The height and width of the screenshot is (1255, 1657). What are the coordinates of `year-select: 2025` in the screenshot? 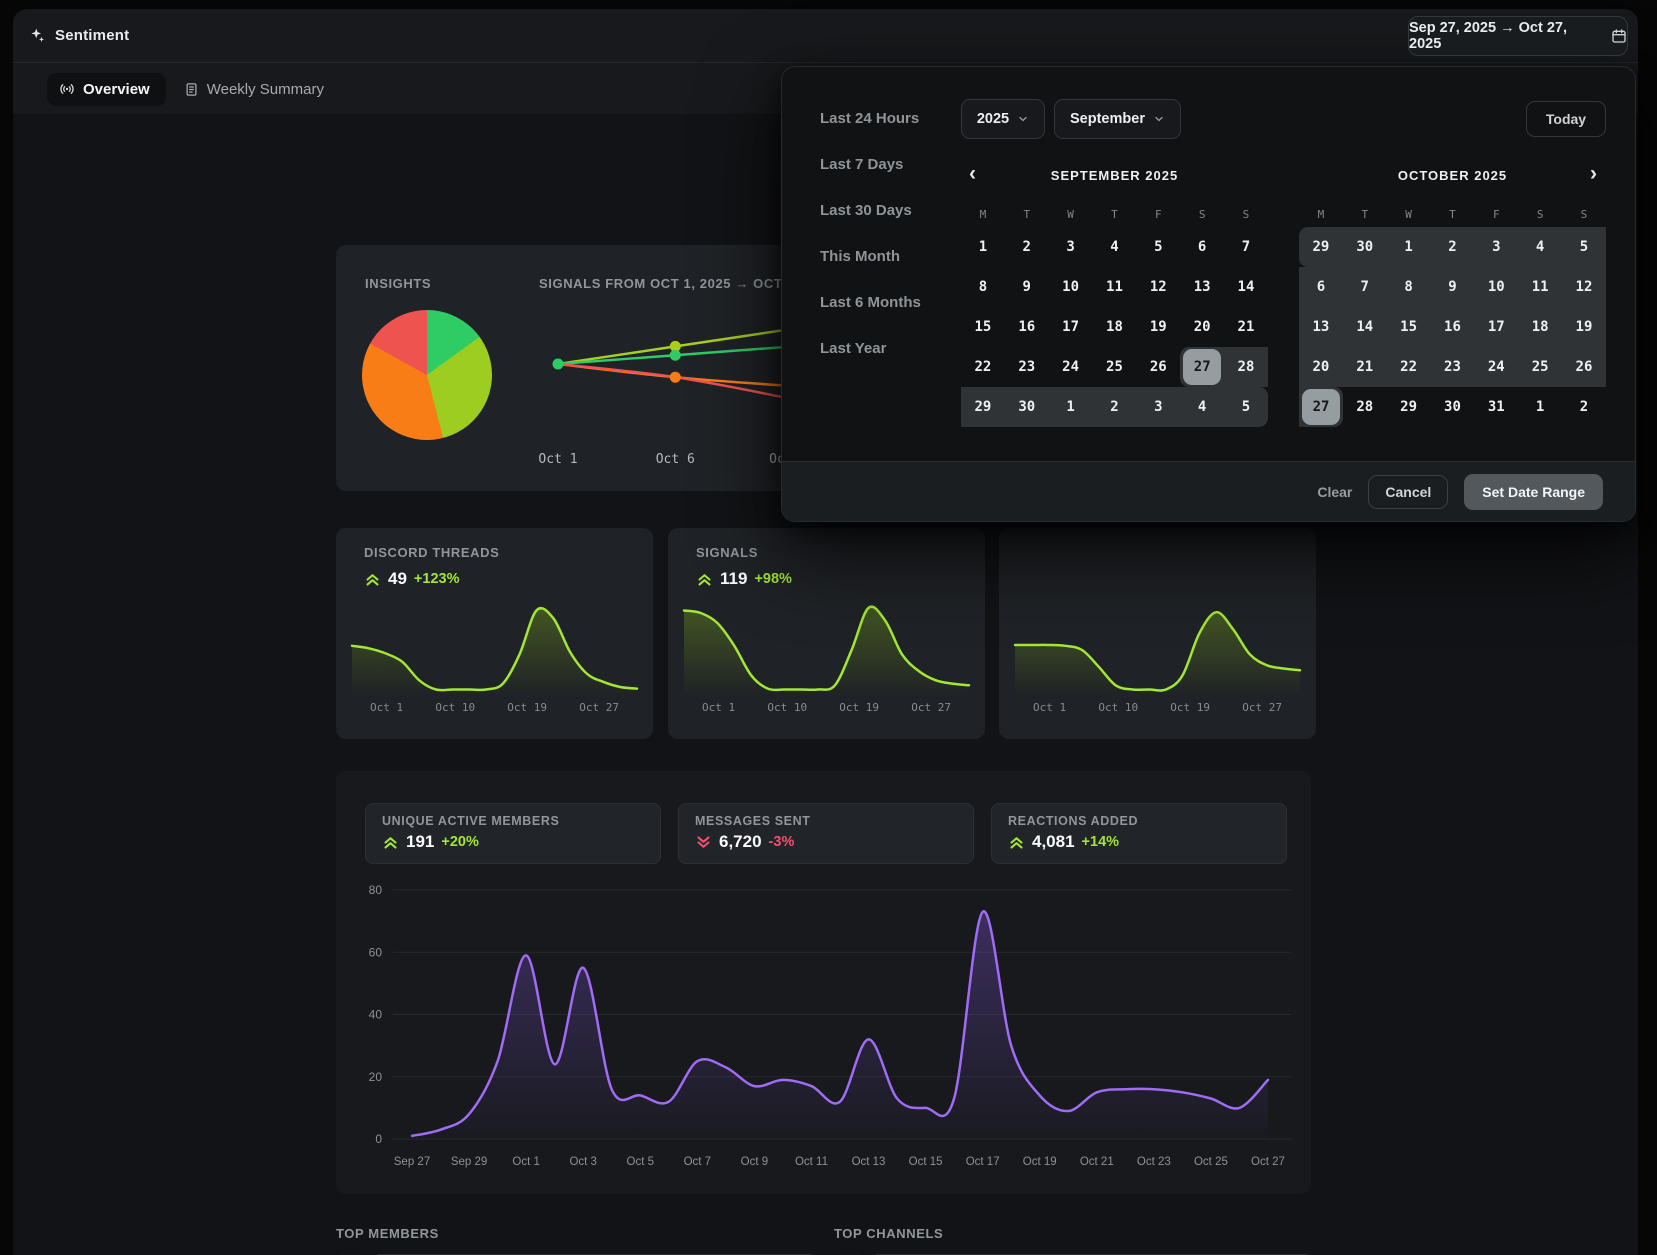 It's located at (1003, 119).